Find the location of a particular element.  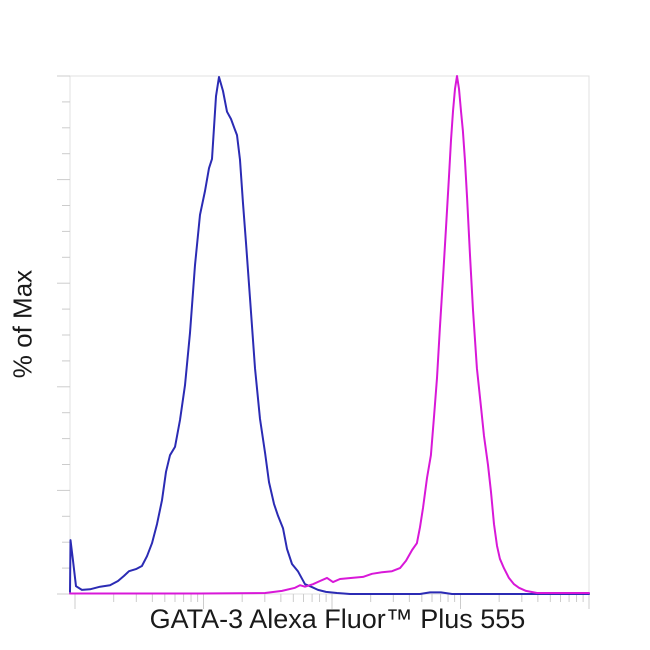

x-axis-label: GATA-3 Alexa Fluor™ Plus 555 is located at coordinates (337, 619).